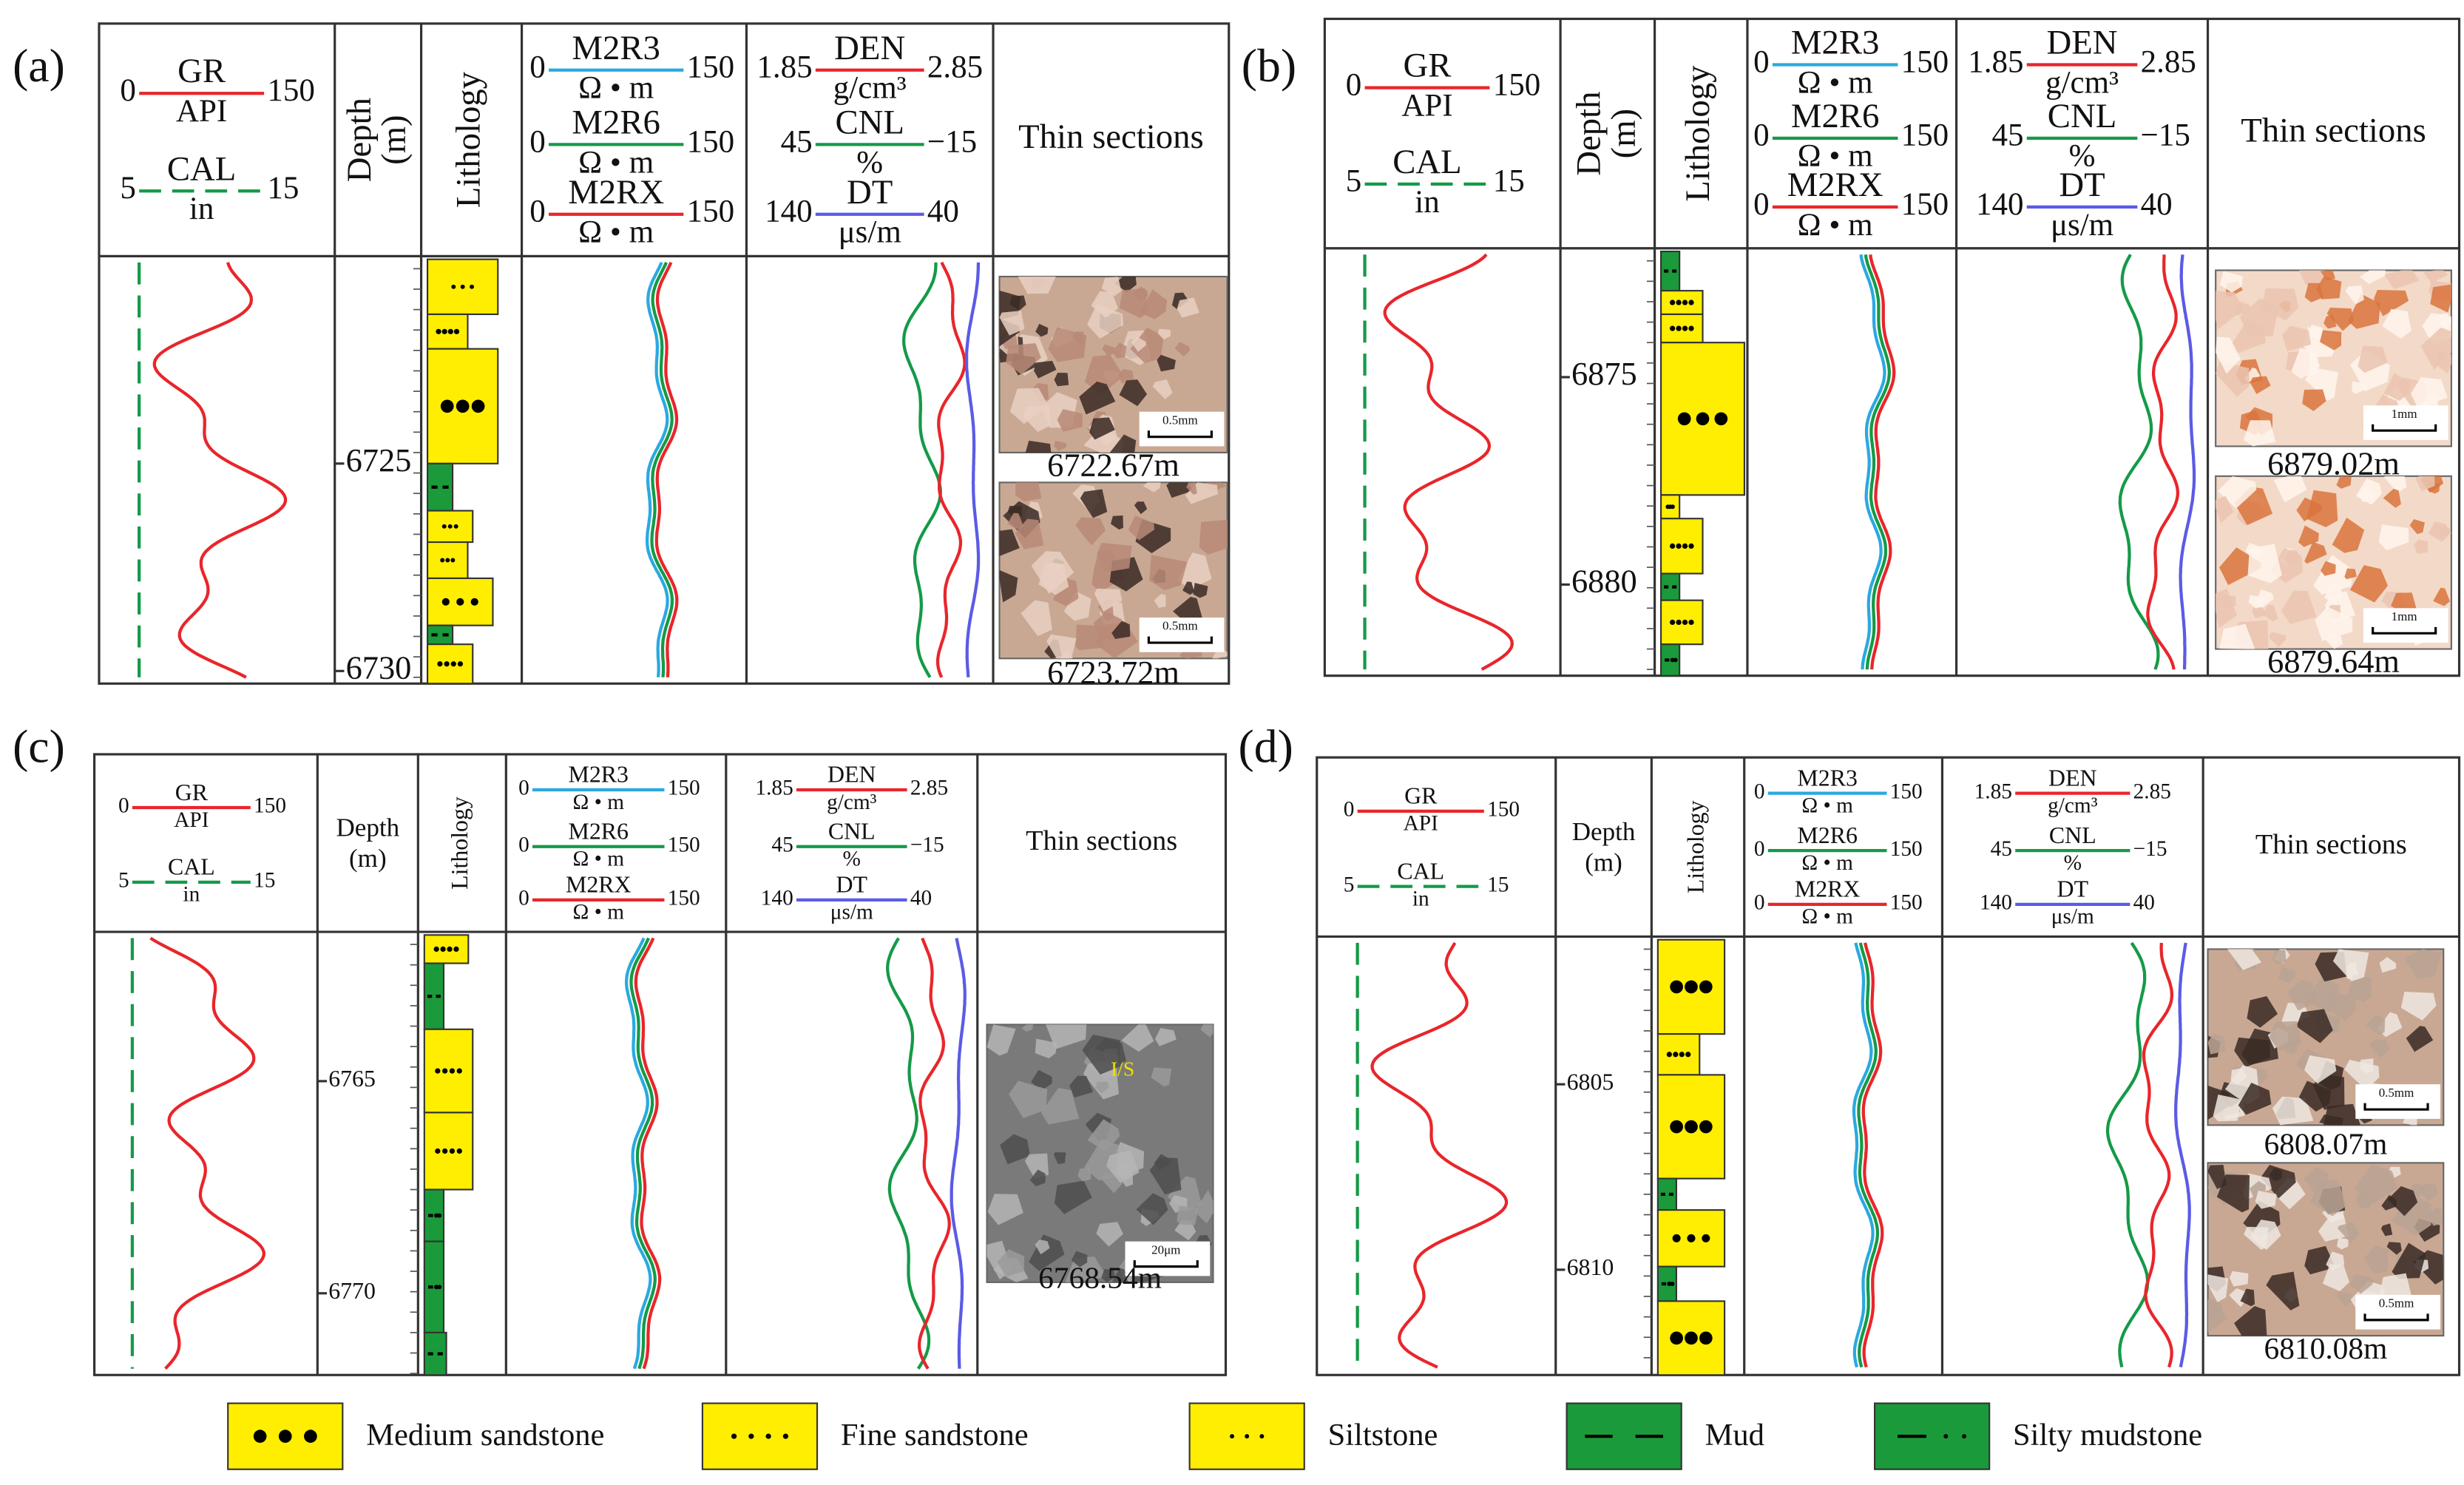 This screenshot has width=2464, height=1485. I want to click on label: M2R6, so click(616, 122).